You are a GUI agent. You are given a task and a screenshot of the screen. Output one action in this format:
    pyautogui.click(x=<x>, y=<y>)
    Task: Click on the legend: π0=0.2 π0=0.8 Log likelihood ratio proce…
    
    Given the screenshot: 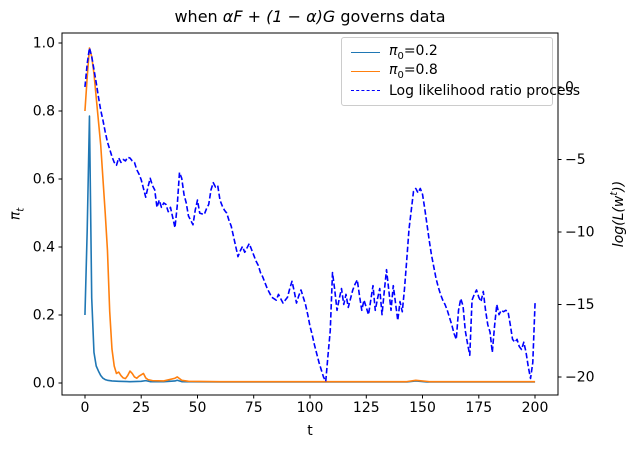 What is the action you would take?
    pyautogui.click(x=460, y=71)
    